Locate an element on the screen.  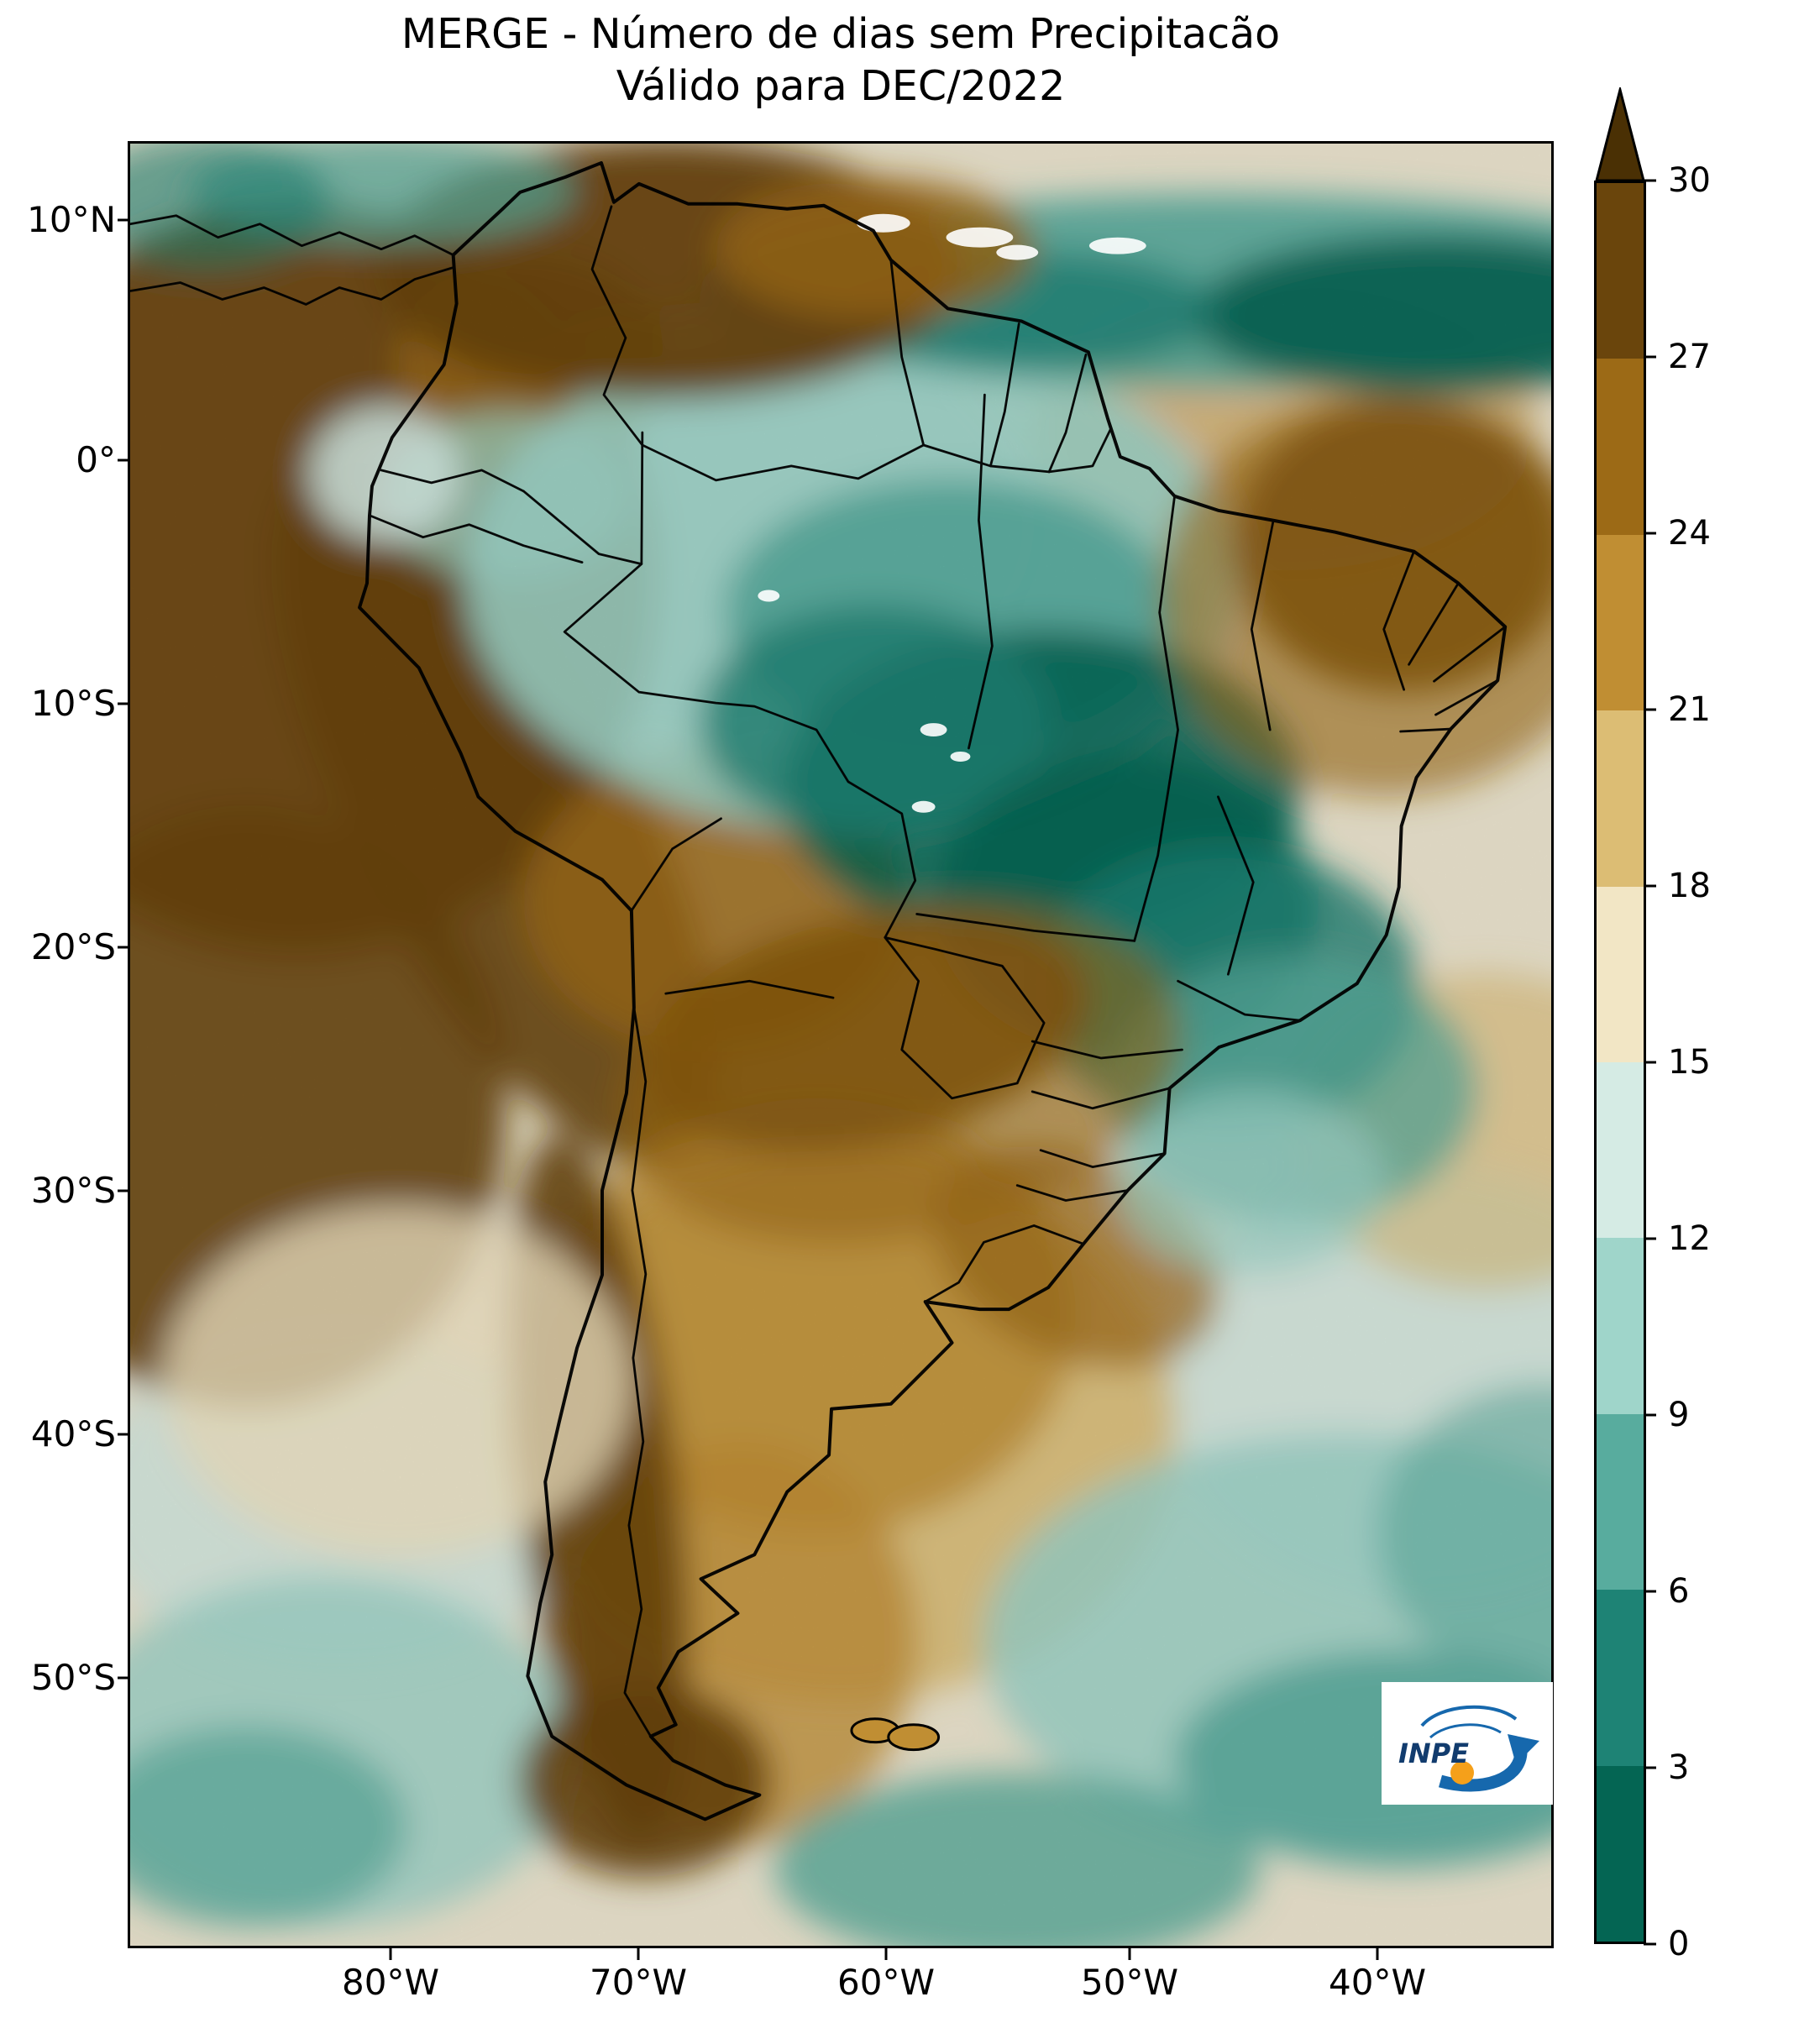
y-axis-tick-label: 50°S is located at coordinates (58, 1678).